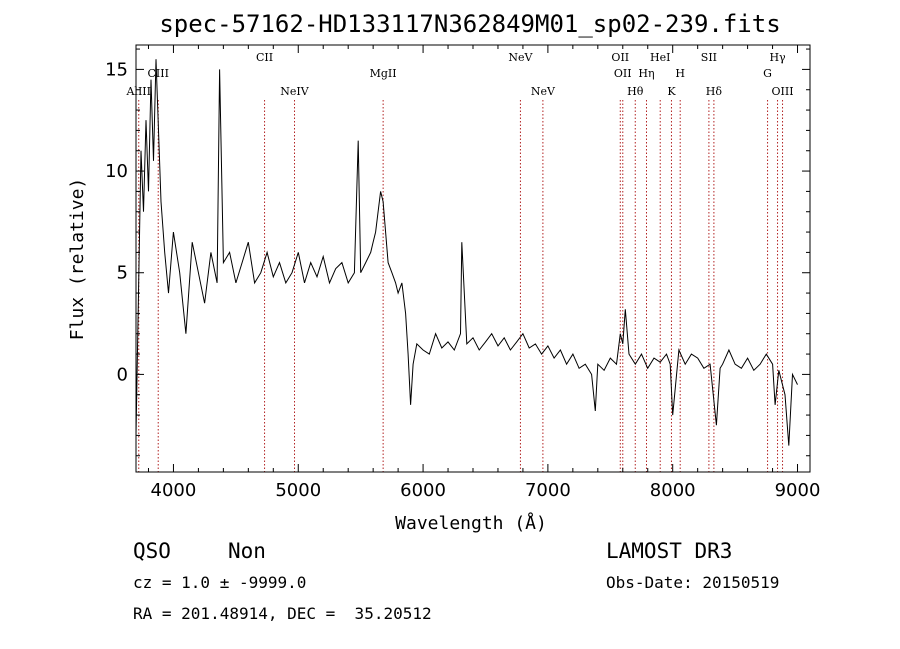 The width and height of the screenshot is (900, 649). I want to click on emission-line-label: HeI, so click(660, 57).